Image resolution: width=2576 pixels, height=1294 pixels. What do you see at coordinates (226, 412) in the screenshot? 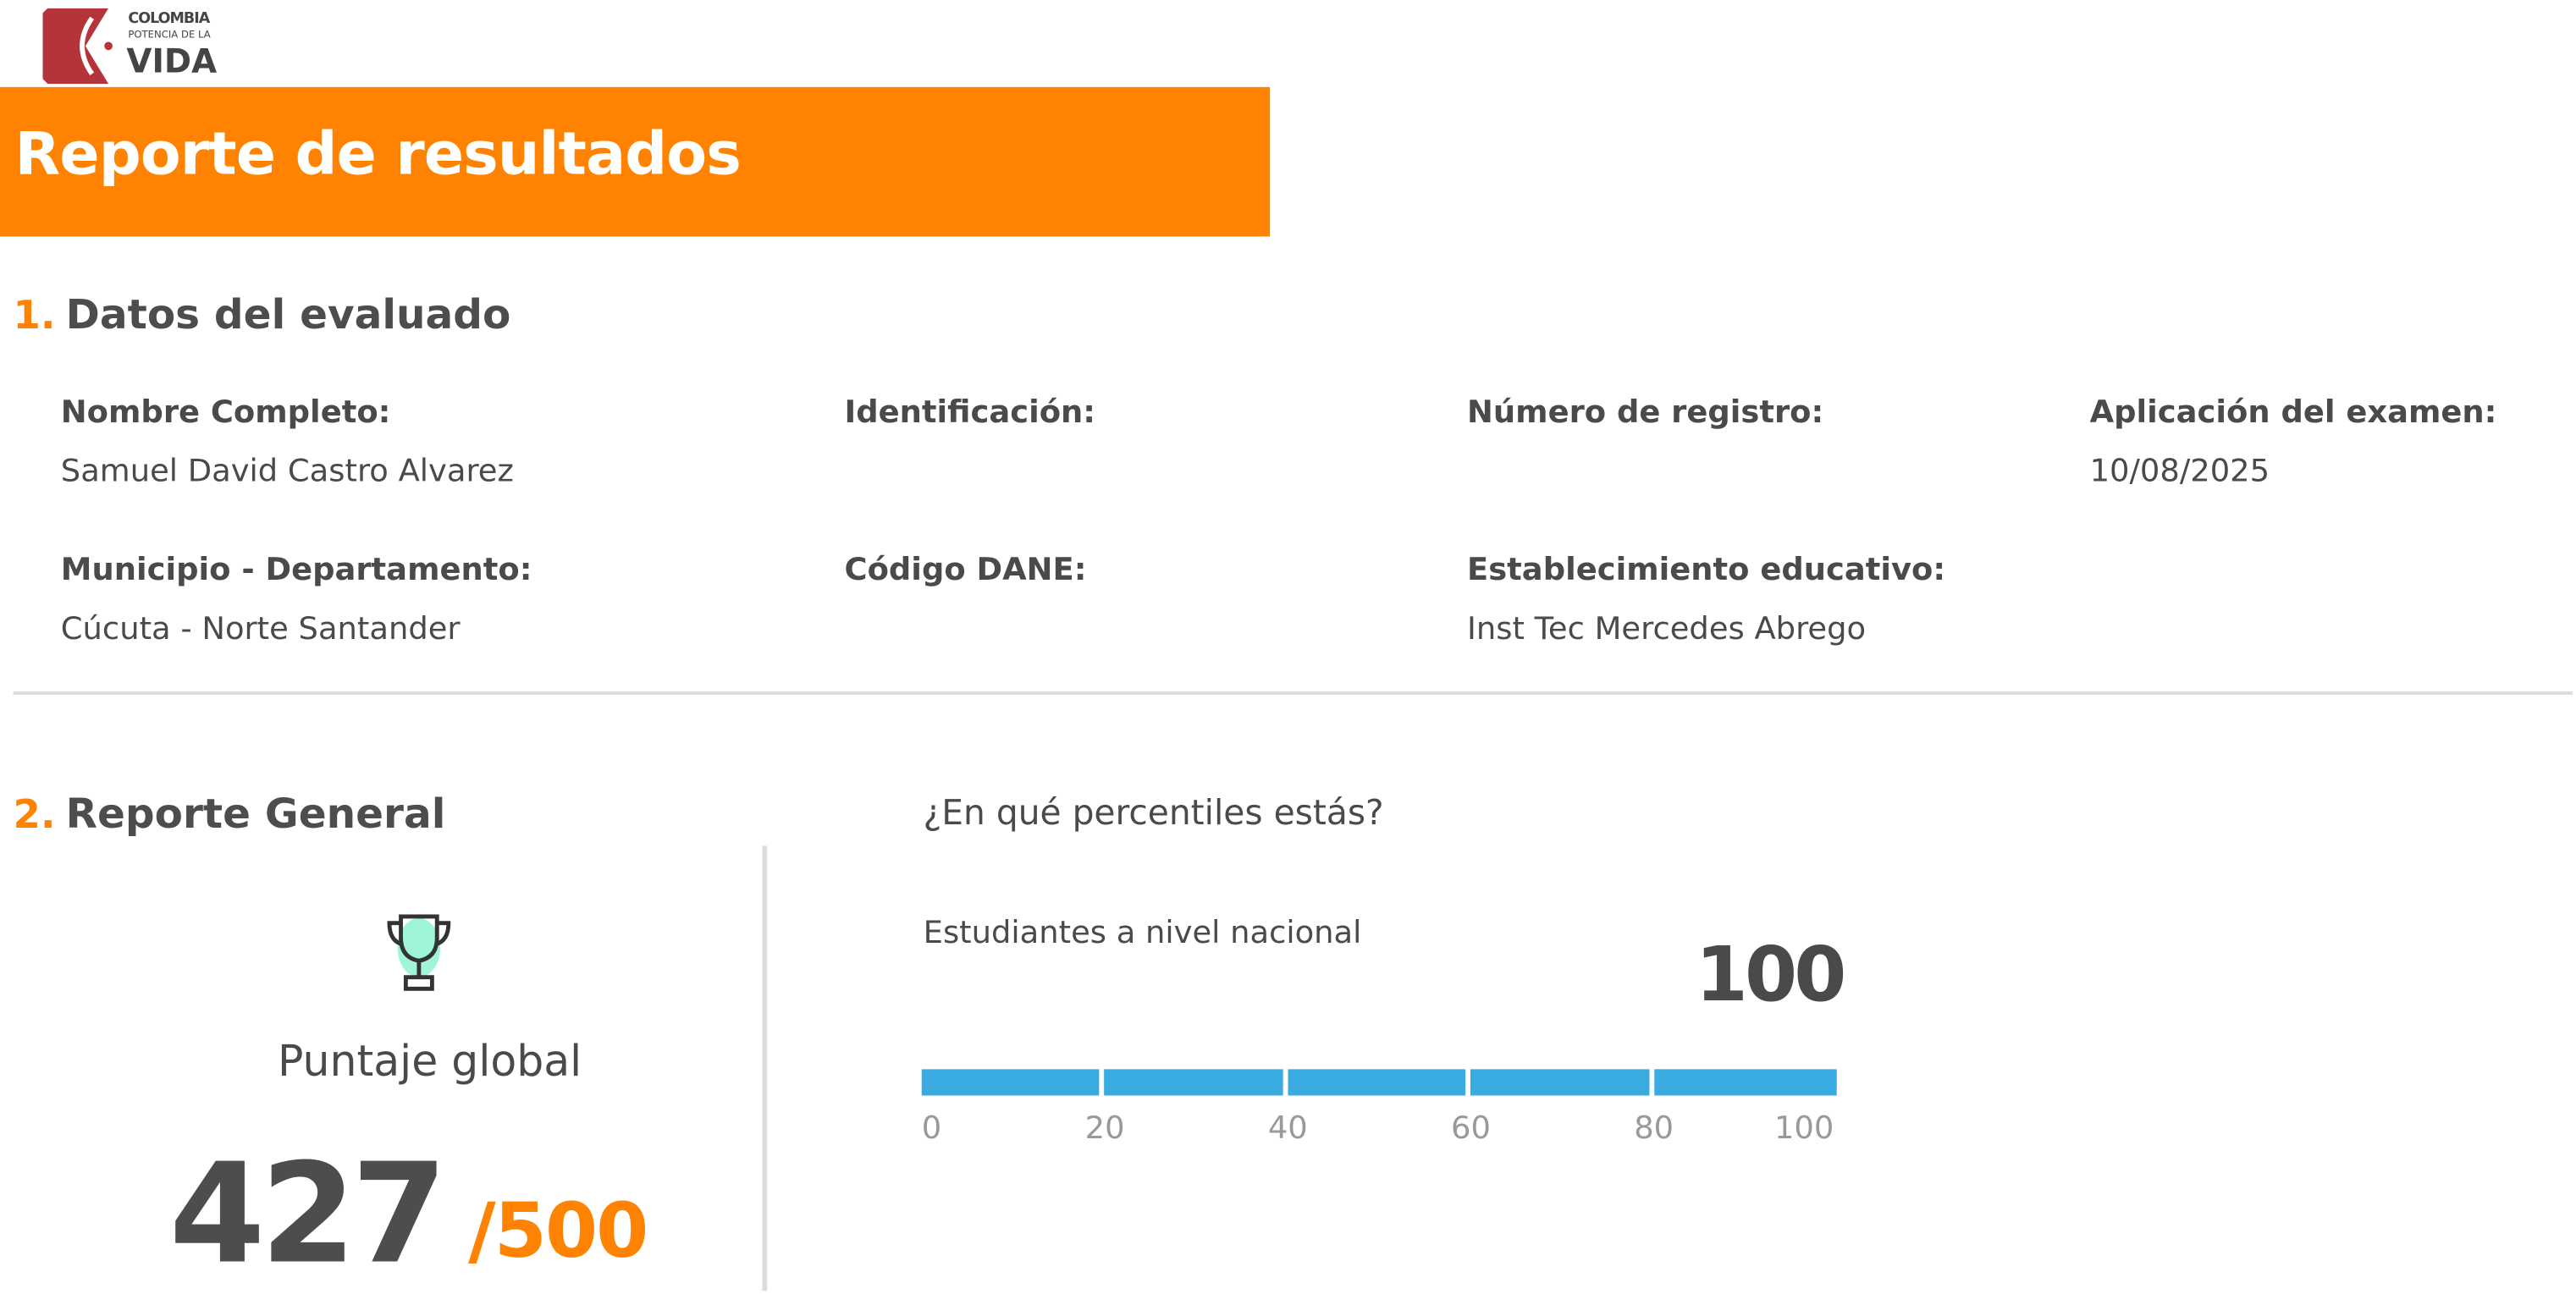
I see `field-label: Nombre Completo:` at bounding box center [226, 412].